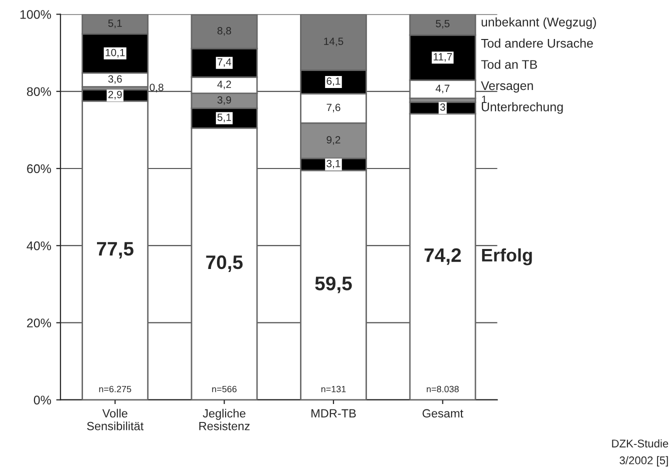  I want to click on x-tick-label: Gesamt, so click(443, 413).